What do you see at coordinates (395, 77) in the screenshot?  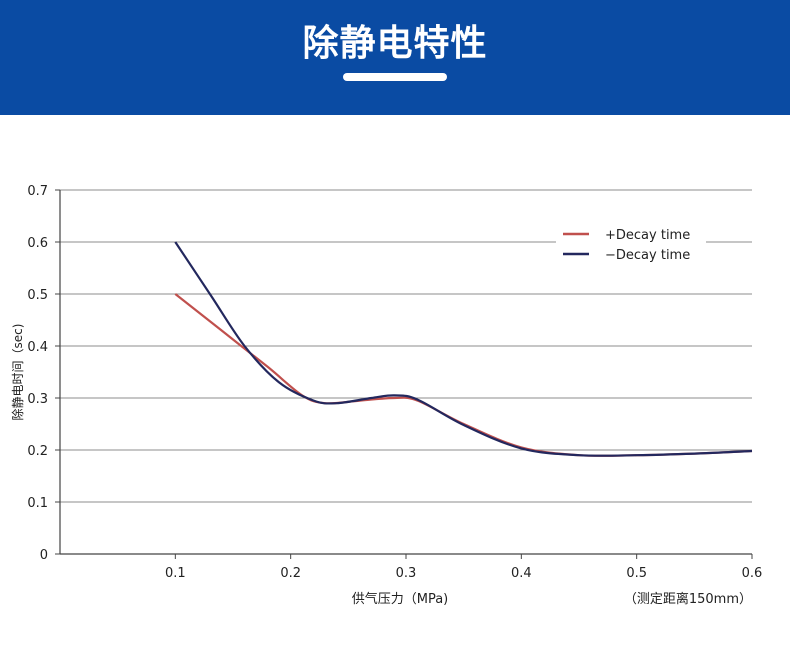 I see `title-underline` at bounding box center [395, 77].